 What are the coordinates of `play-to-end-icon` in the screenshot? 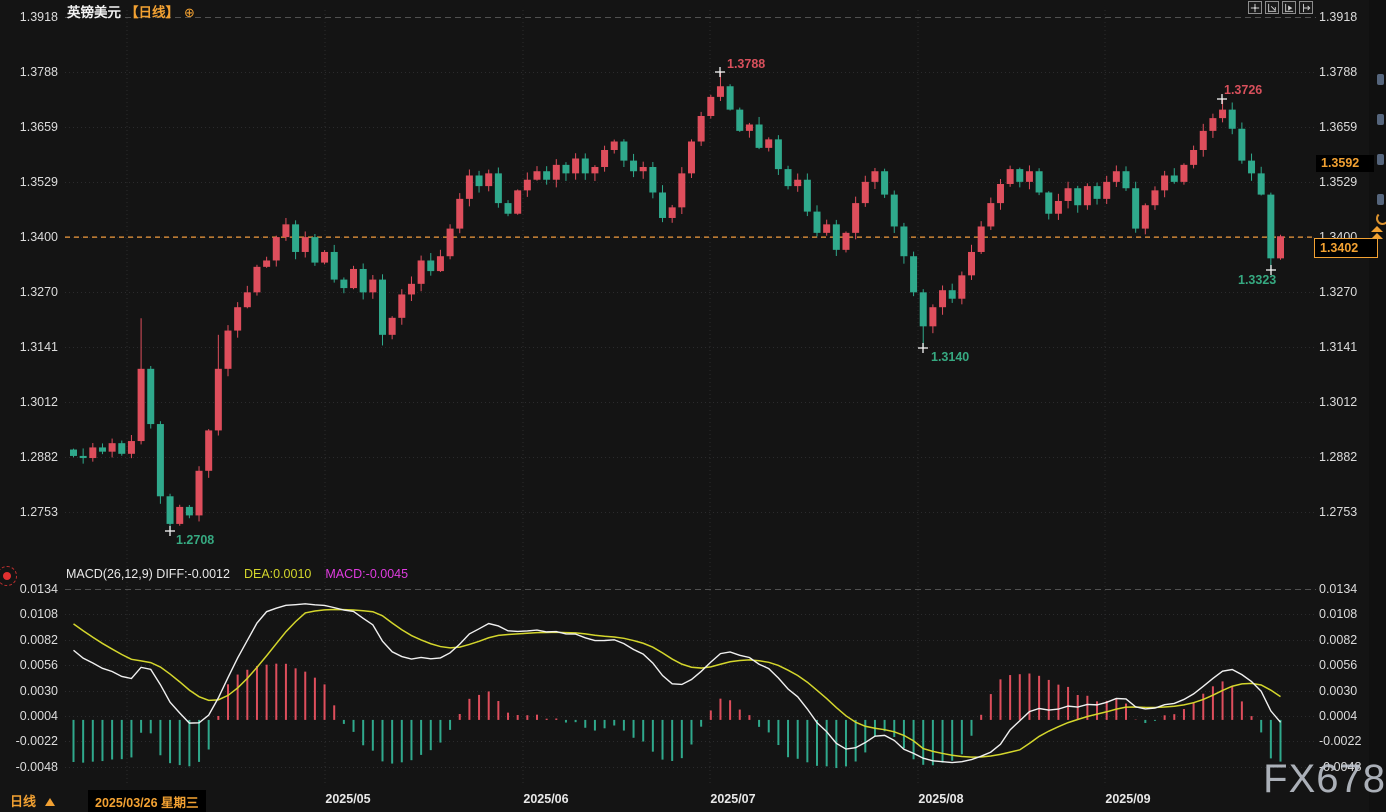 It's located at (1289, 7).